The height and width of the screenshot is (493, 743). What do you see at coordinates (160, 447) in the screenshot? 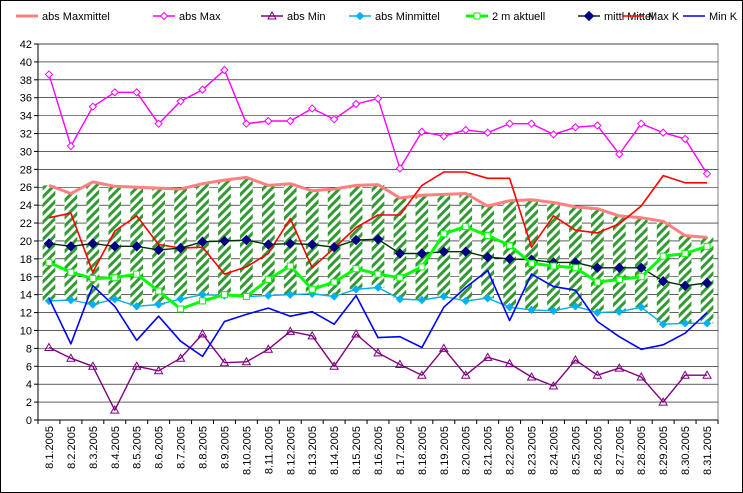
I see `x-tick-label: 8.6.2005` at bounding box center [160, 447].